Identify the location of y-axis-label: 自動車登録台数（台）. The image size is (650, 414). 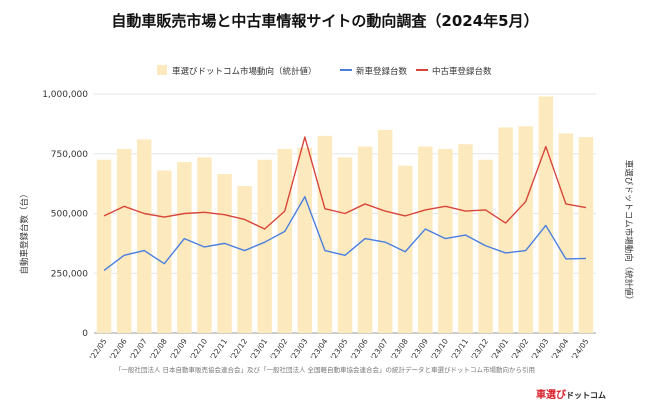
(24, 231).